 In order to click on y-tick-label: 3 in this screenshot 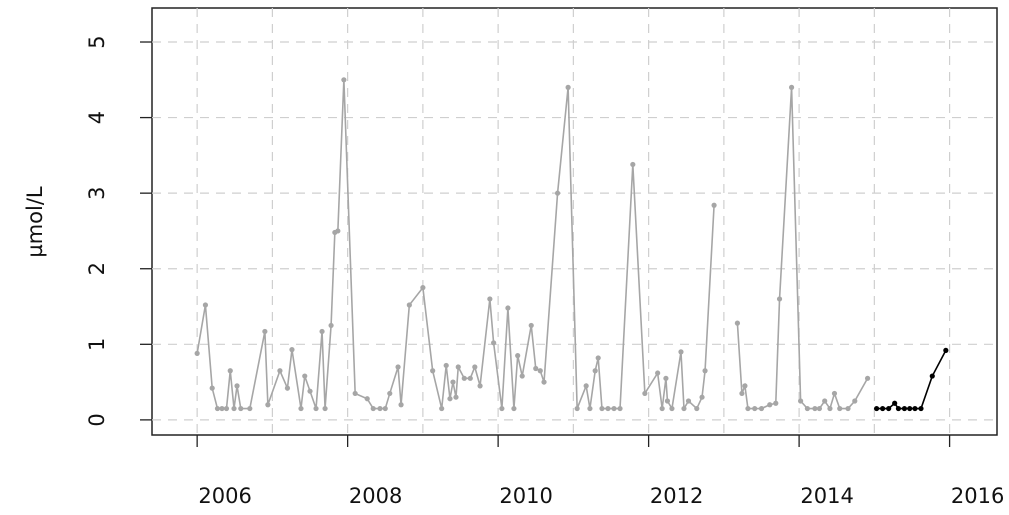, I will do `click(97, 192)`.